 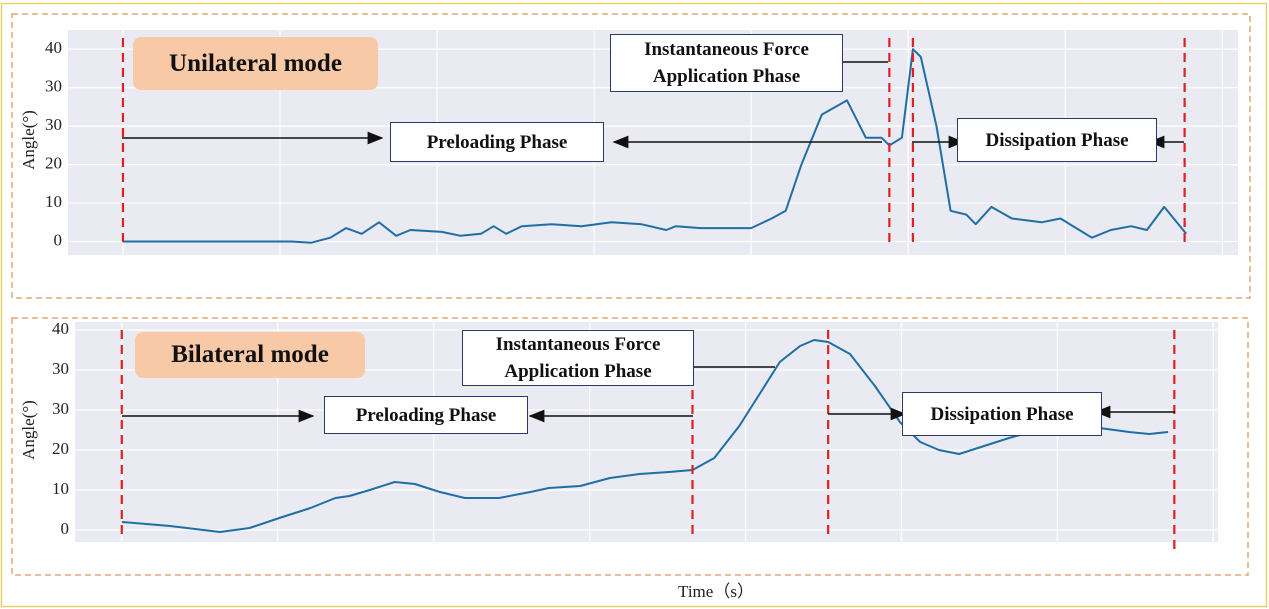 What do you see at coordinates (716, 591) in the screenshot?
I see `x-axis-label: Time（s）` at bounding box center [716, 591].